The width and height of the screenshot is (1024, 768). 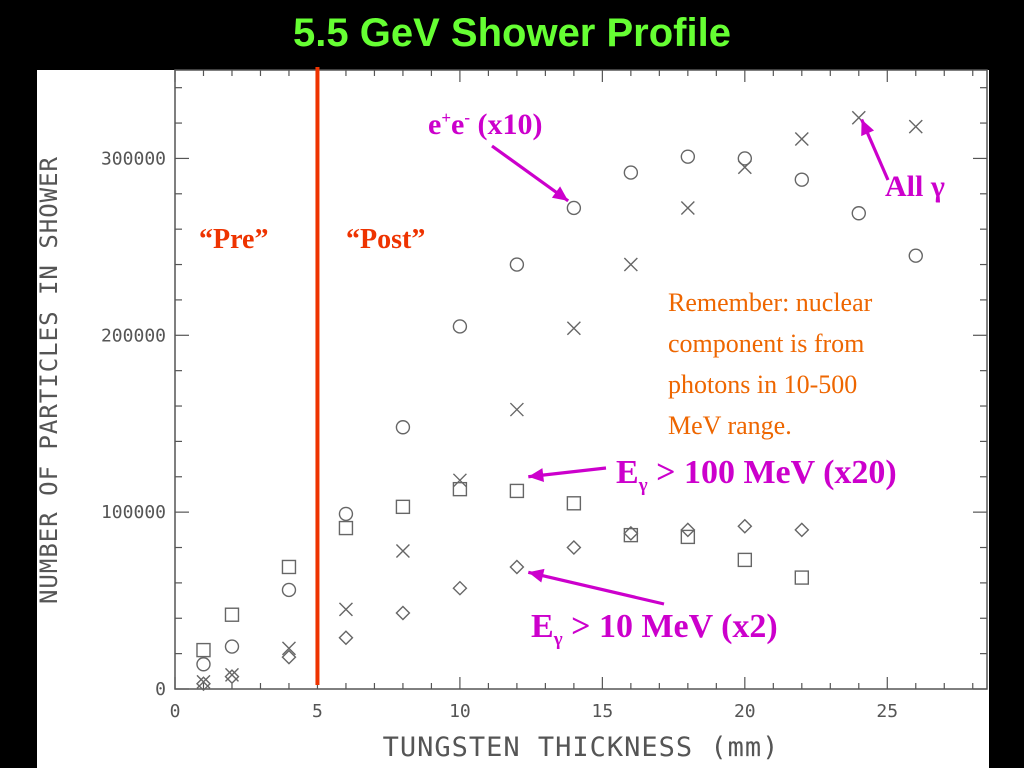 I want to click on all-gamma-annotation-label: All γ, so click(x=915, y=186).